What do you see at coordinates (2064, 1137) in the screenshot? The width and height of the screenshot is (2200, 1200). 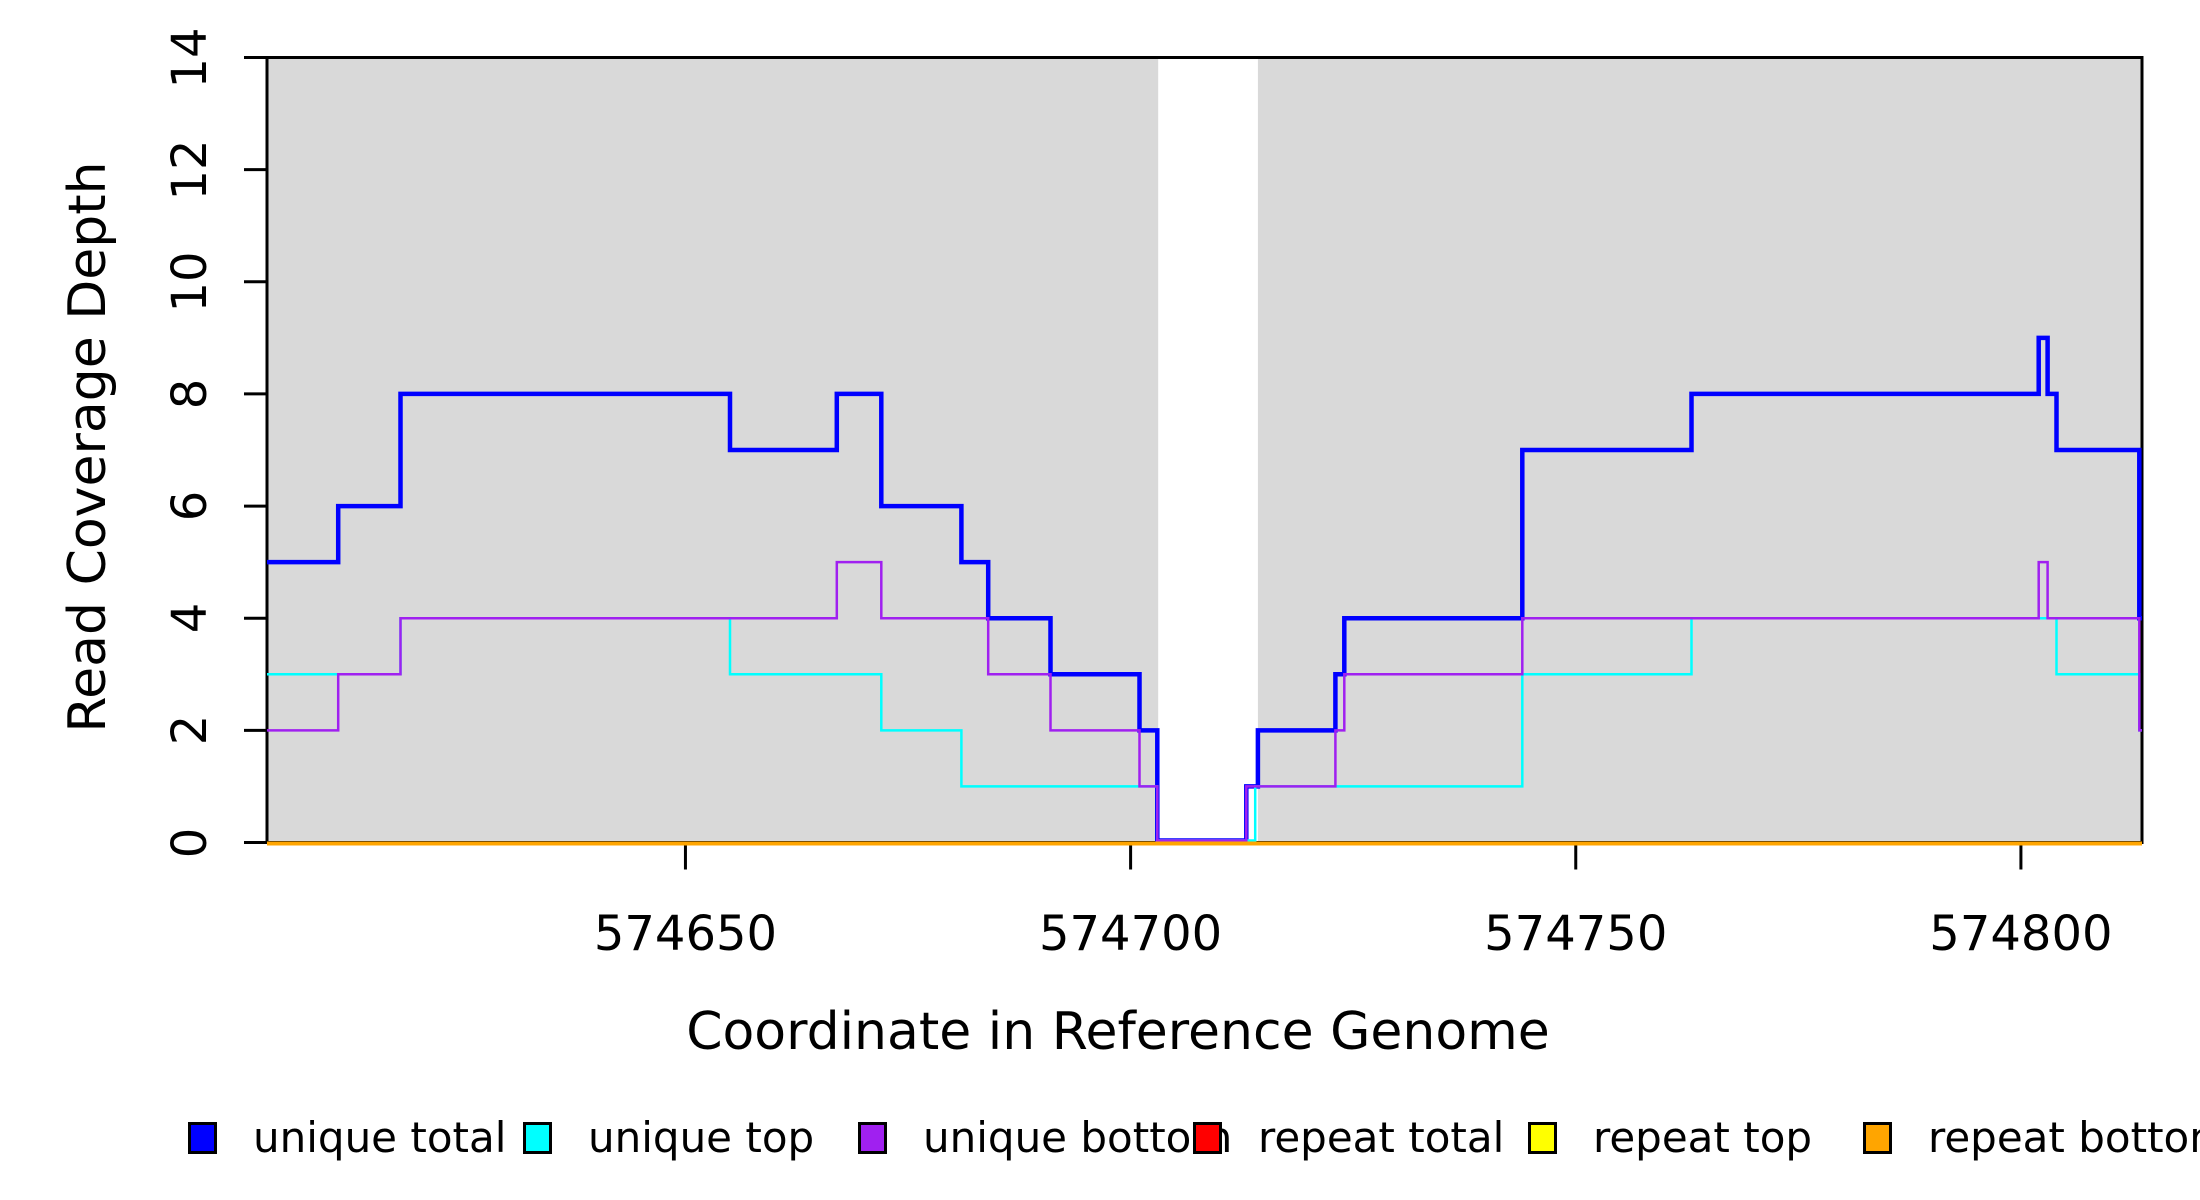 I see `legend-label: repeat bottom` at bounding box center [2064, 1137].